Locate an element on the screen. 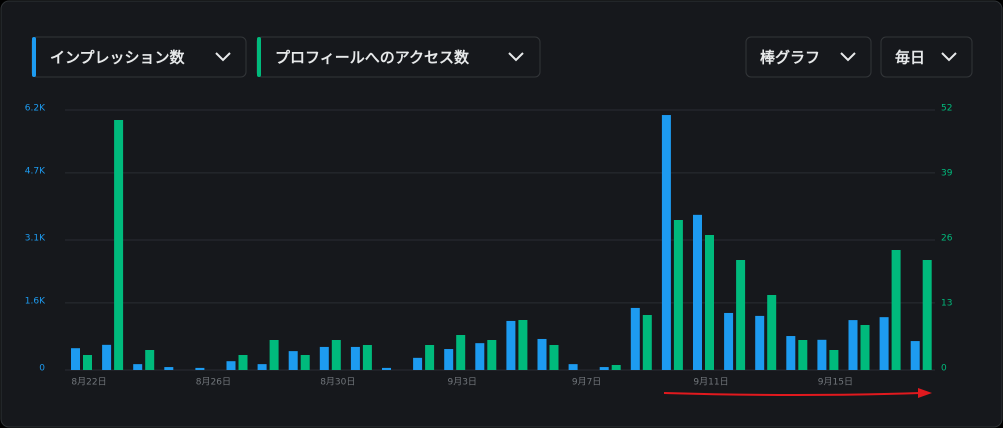 The width and height of the screenshot is (1003, 428). x-tick-label: 9月15日 is located at coordinates (835, 382).